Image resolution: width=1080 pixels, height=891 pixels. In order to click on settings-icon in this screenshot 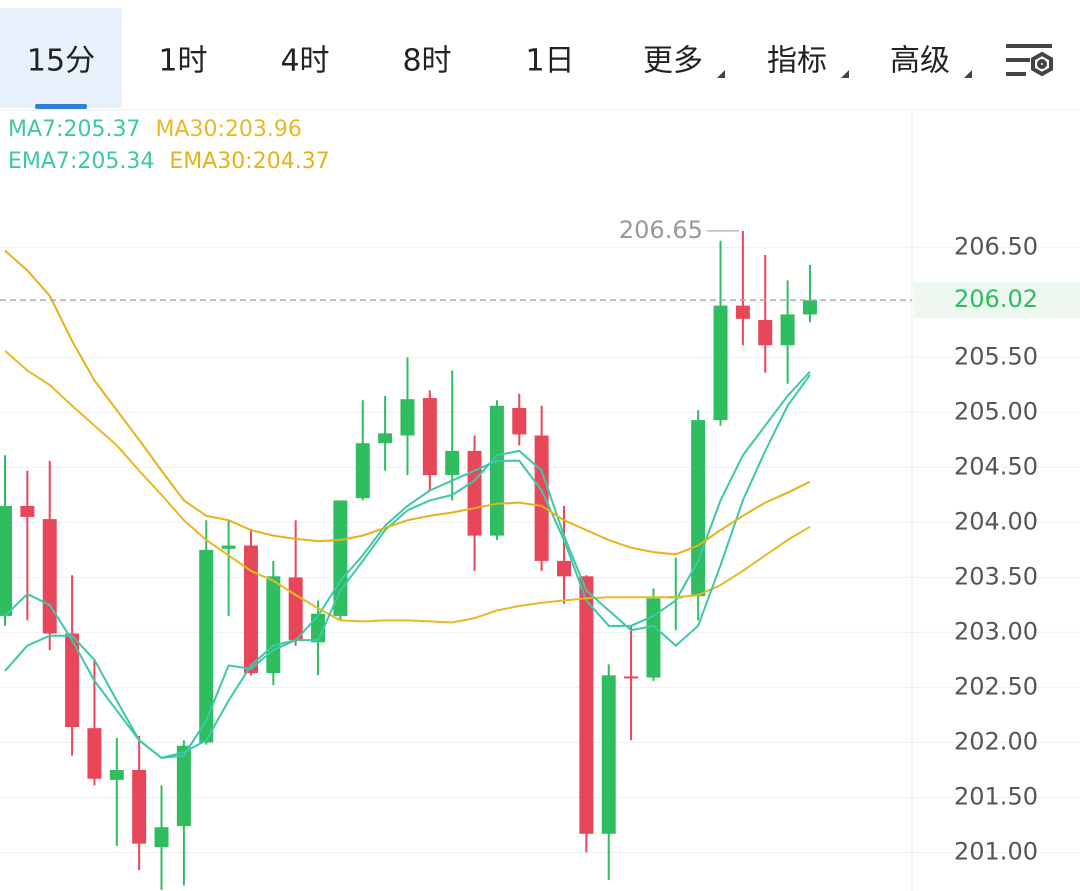, I will do `click(1029, 60)`.